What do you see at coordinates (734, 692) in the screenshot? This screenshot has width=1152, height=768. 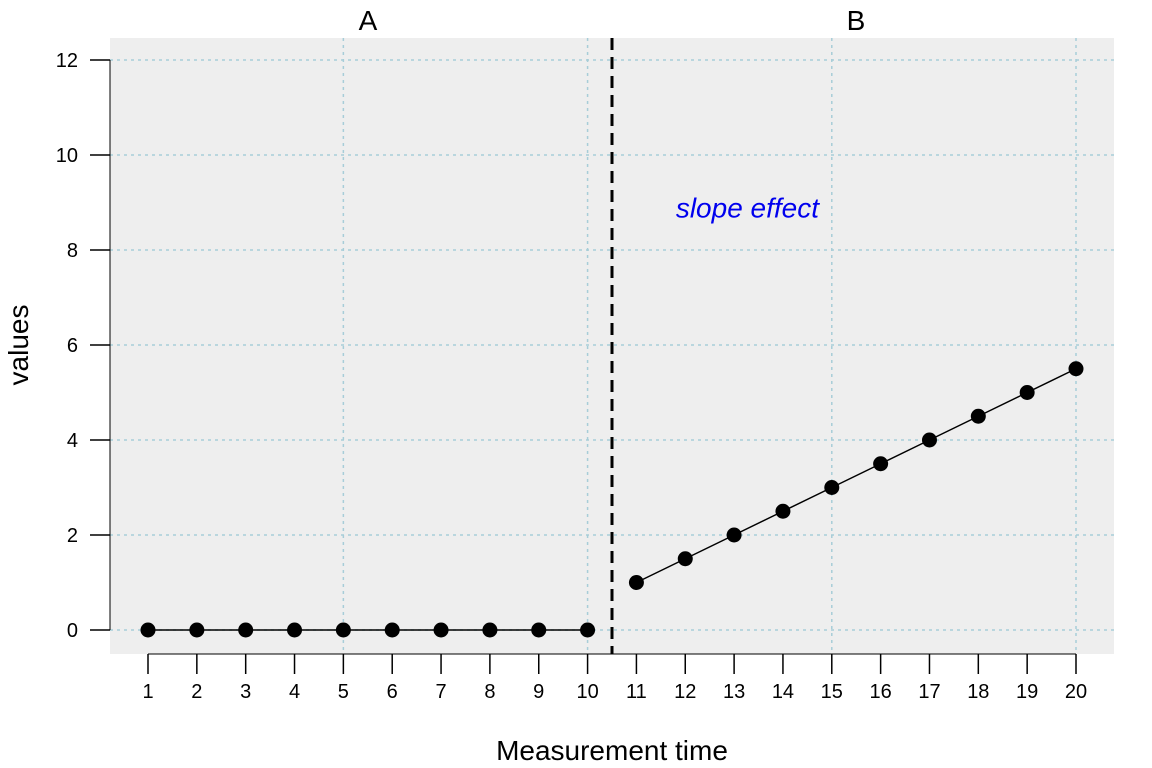 I see `x-tick-label: 13` at bounding box center [734, 692].